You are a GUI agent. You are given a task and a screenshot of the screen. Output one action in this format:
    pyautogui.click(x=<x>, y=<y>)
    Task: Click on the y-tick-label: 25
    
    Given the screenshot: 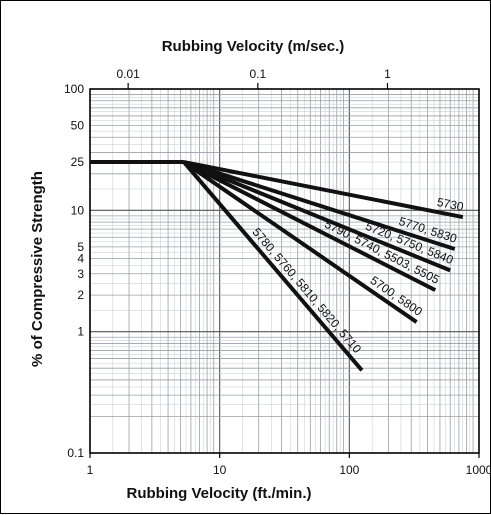 What is the action you would take?
    pyautogui.click(x=78, y=162)
    